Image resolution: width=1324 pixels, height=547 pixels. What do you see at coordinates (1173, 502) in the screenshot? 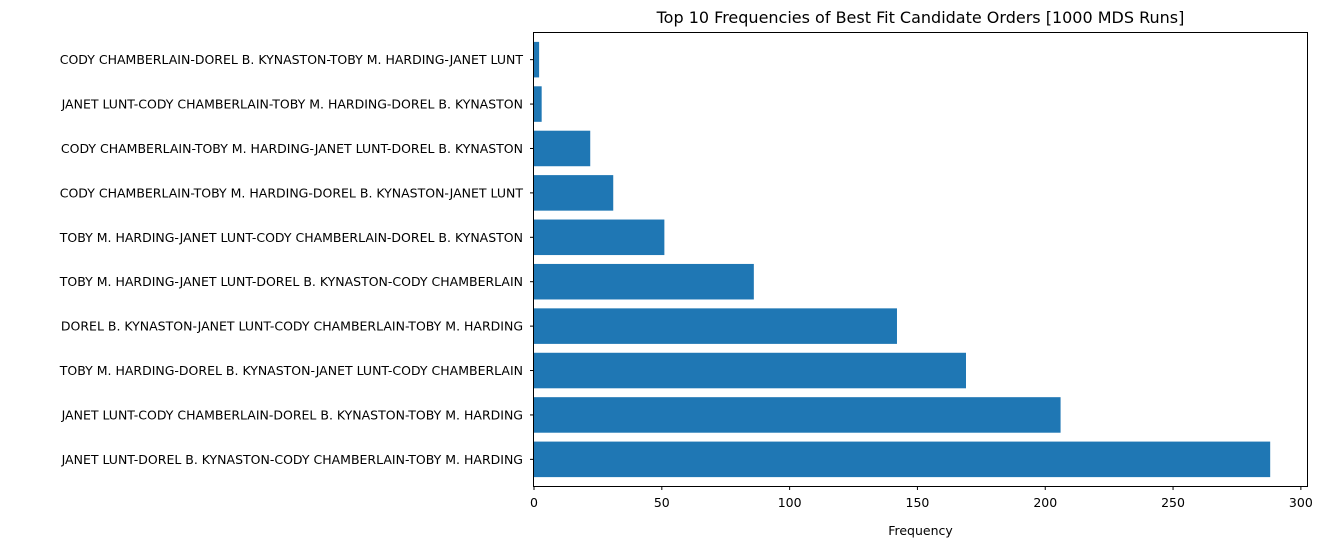
I see `x-tick-label: 250` at bounding box center [1173, 502].